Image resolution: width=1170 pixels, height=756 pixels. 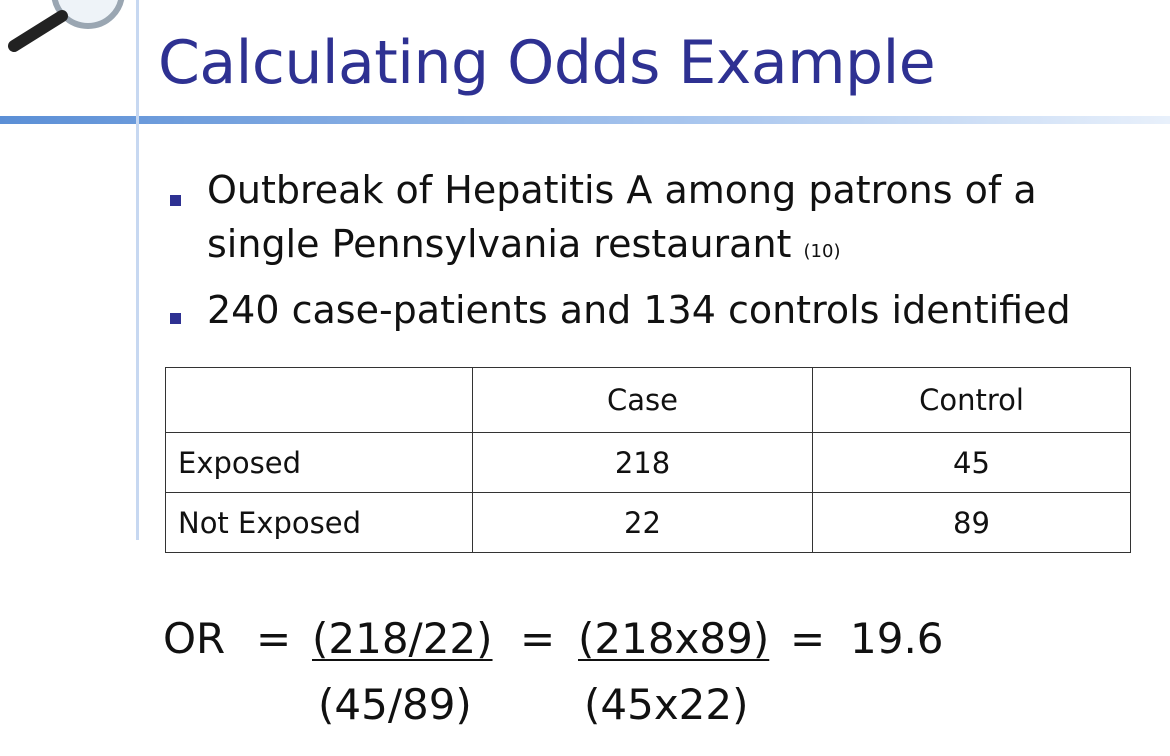 What do you see at coordinates (642, 522) in the screenshot?
I see `cell: 22` at bounding box center [642, 522].